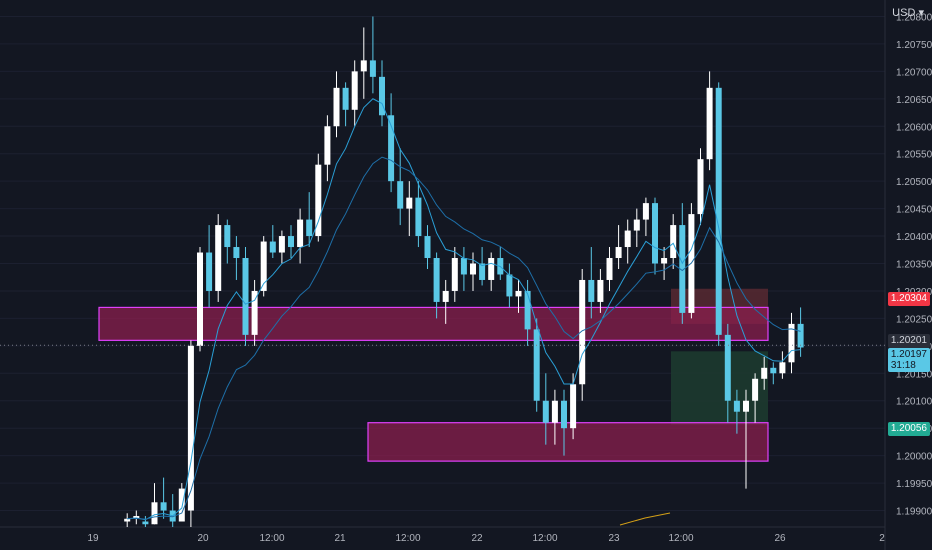 The height and width of the screenshot is (550, 932). I want to click on price-tick-label: 1.20800, so click(914, 17).